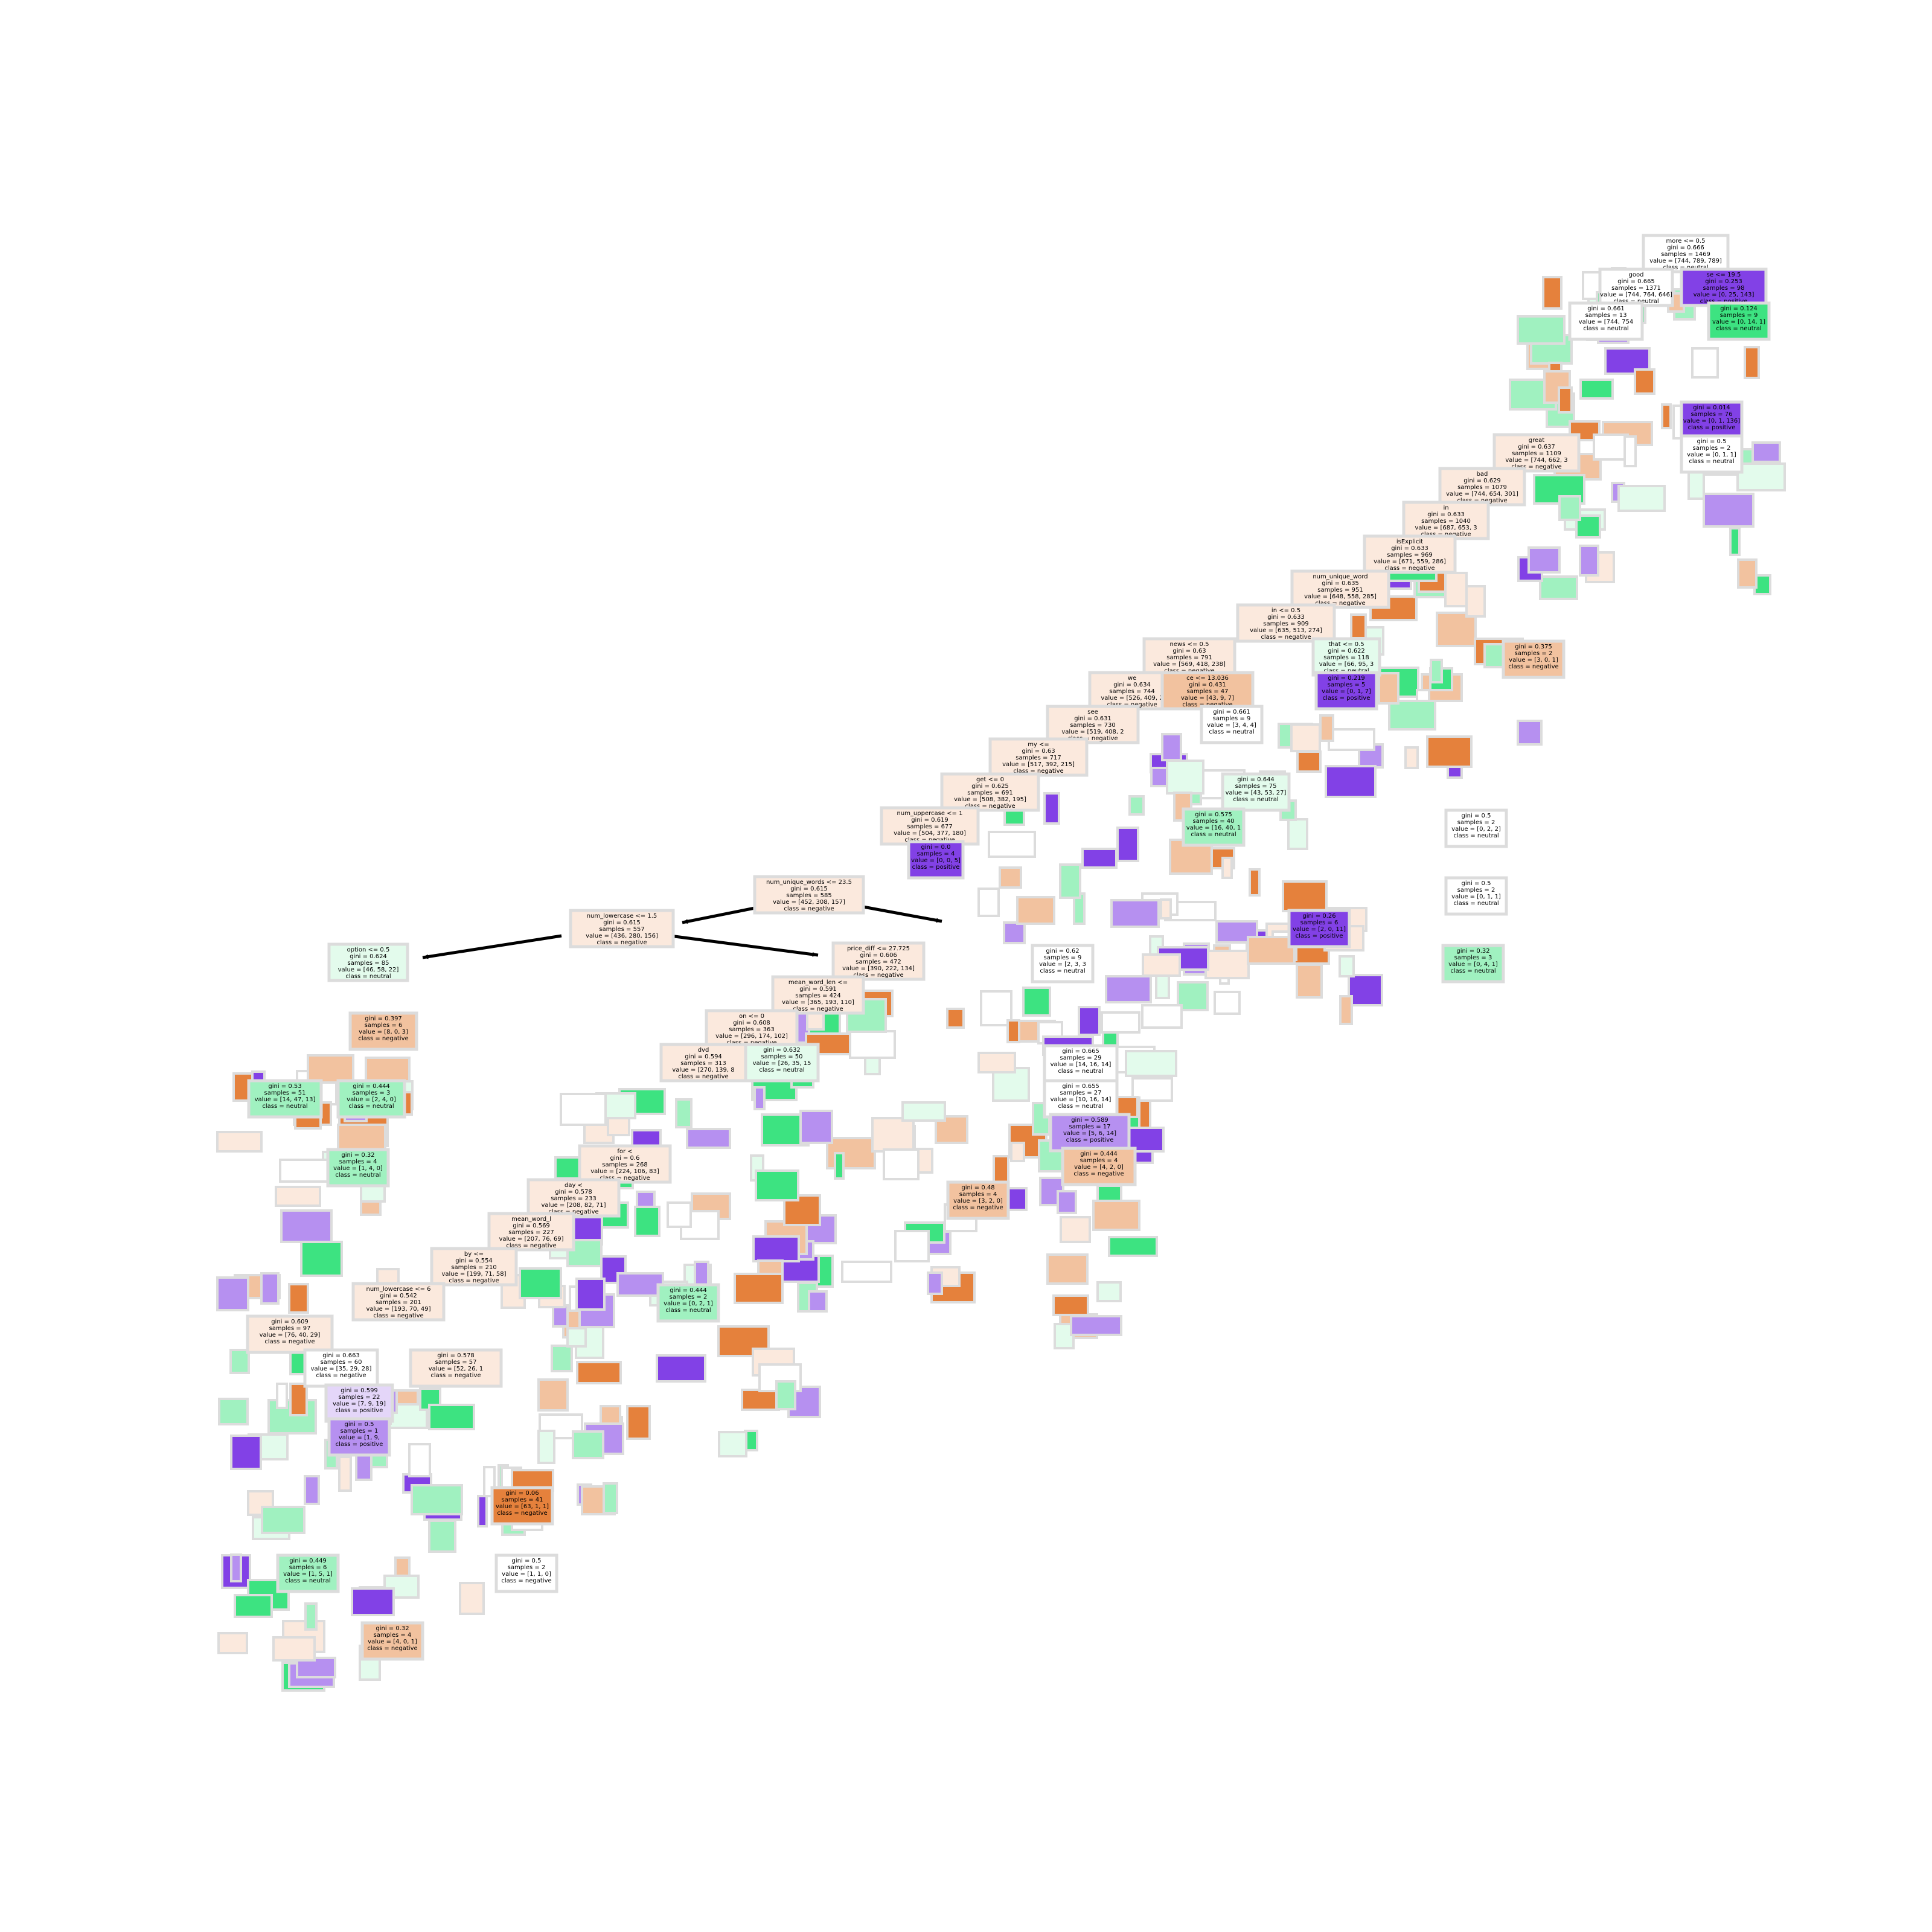  What do you see at coordinates (1207, 698) in the screenshot?
I see `node-text-line: value = [43, 9, 7]` at bounding box center [1207, 698].